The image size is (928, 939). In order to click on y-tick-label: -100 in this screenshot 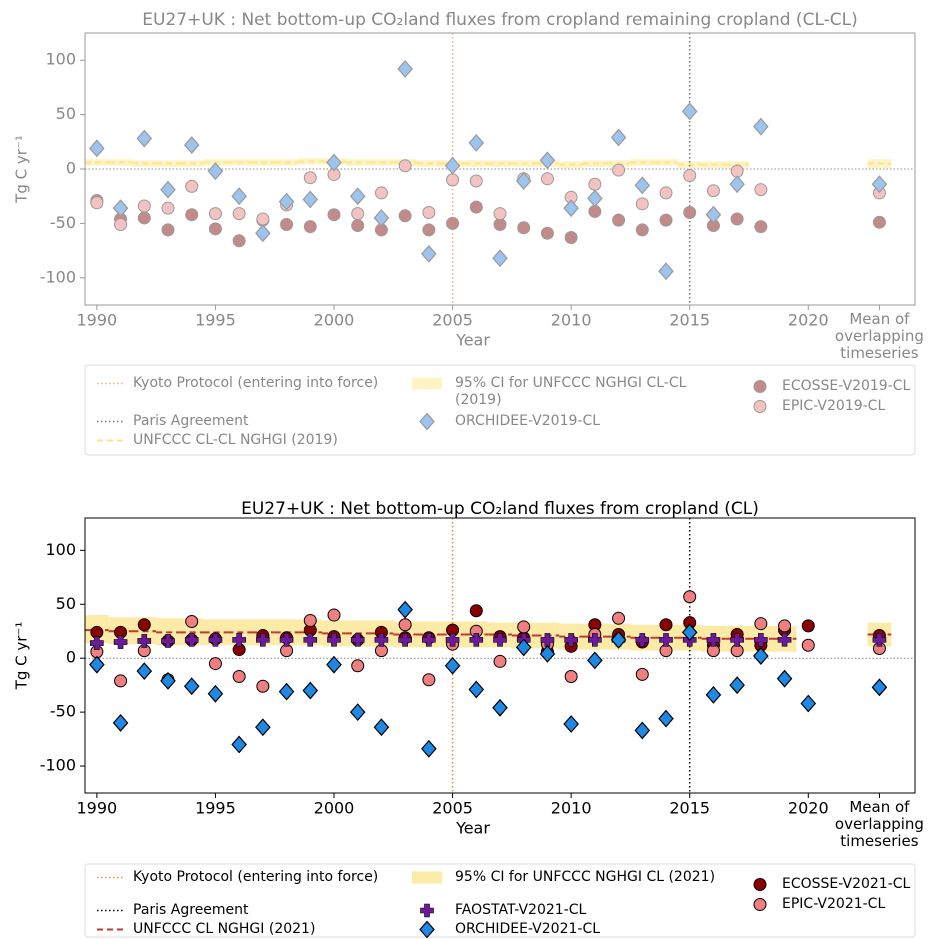, I will do `click(58, 765)`.